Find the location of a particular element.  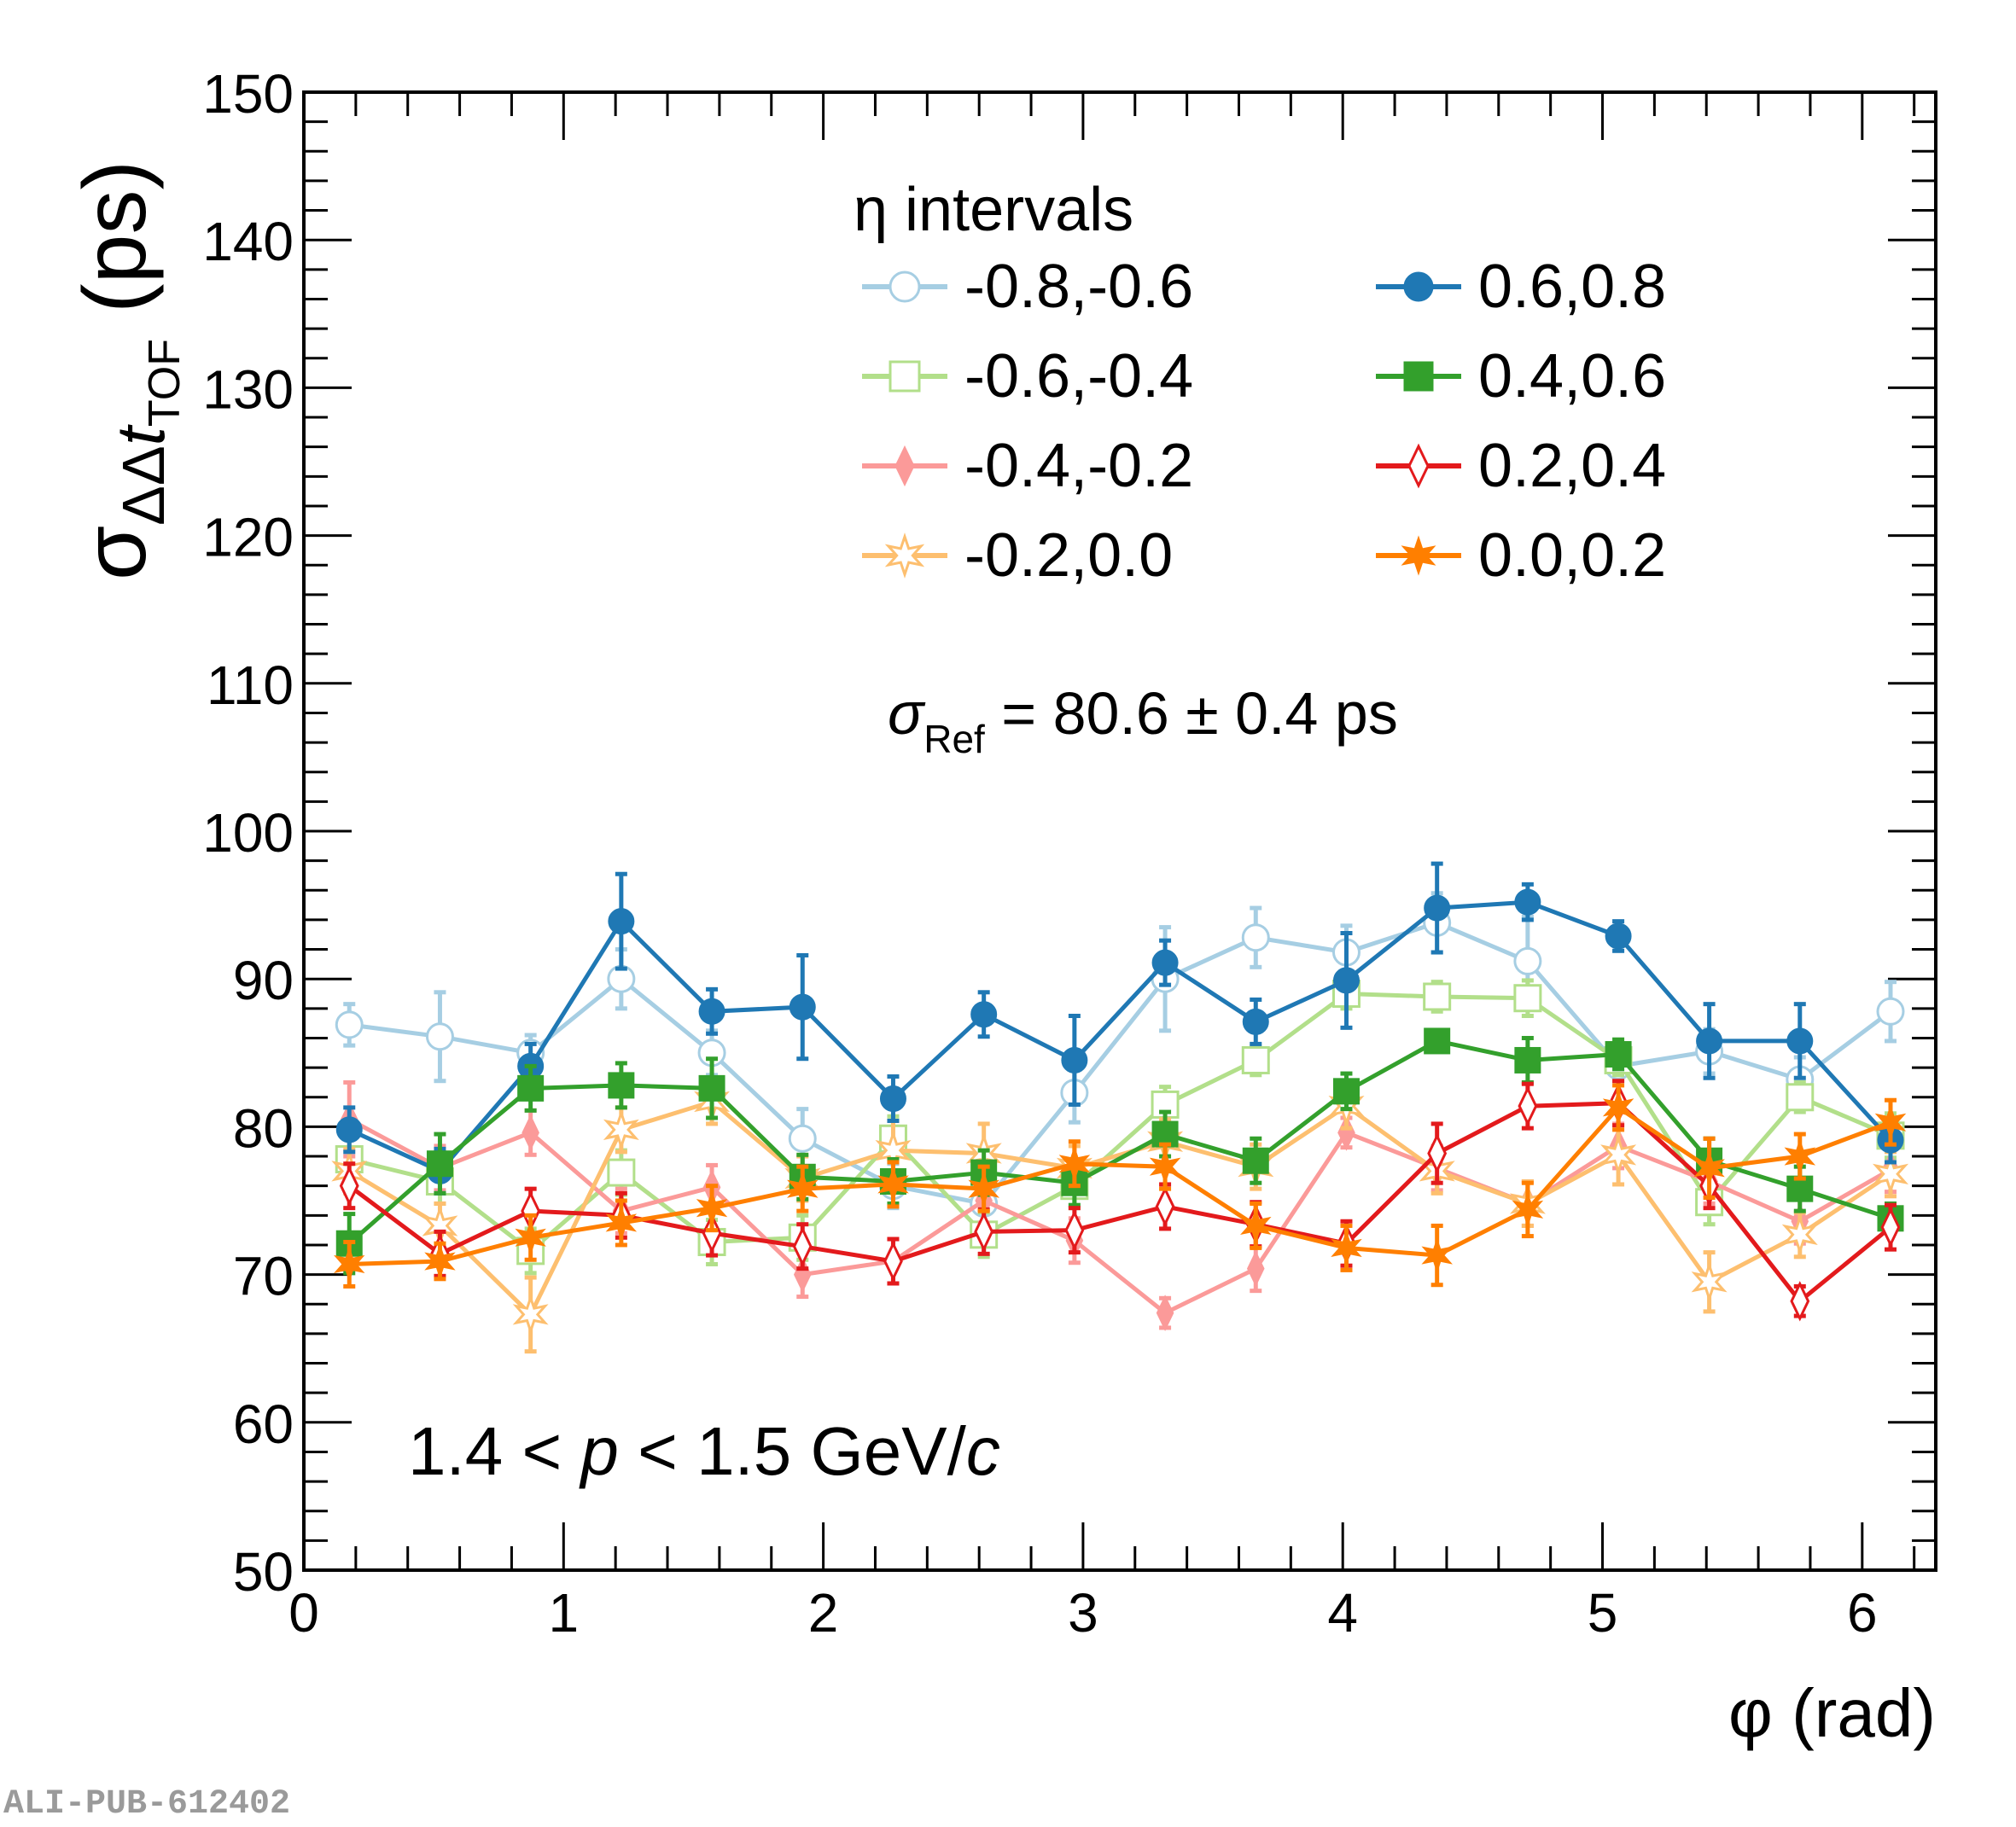

ref-sub: Ref is located at coordinates (955, 739).